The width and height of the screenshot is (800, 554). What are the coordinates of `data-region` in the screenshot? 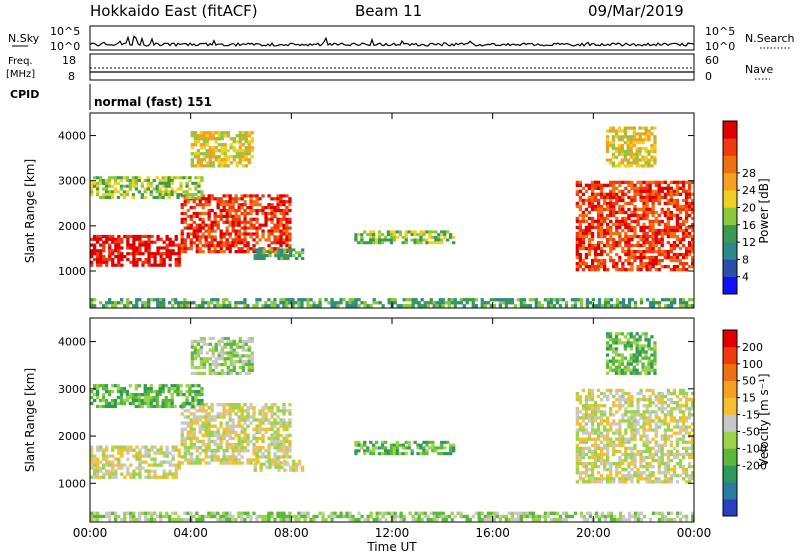 It's located at (392, 516).